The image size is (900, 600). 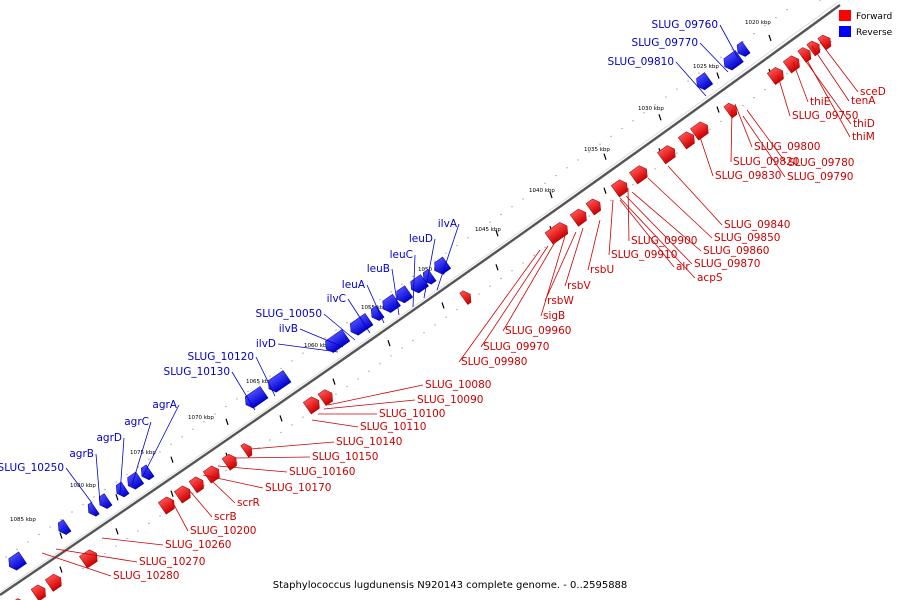 What do you see at coordinates (458, 385) in the screenshot?
I see `forward-gene-label: SLUG_10080` at bounding box center [458, 385].